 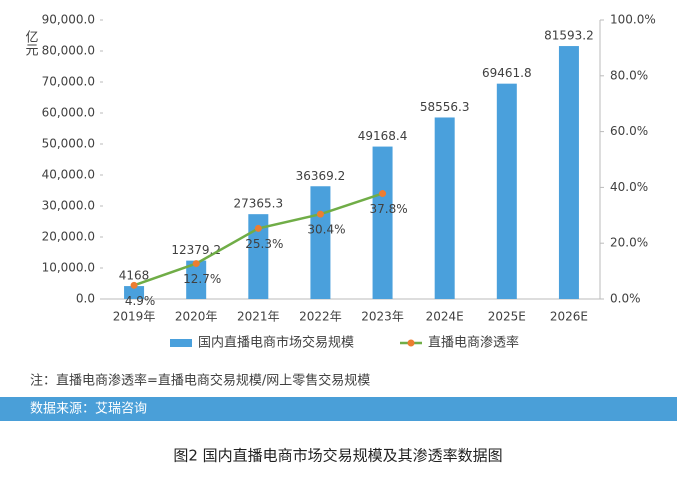 I want to click on y2-tick-label: 0.0%, so click(x=625, y=299).